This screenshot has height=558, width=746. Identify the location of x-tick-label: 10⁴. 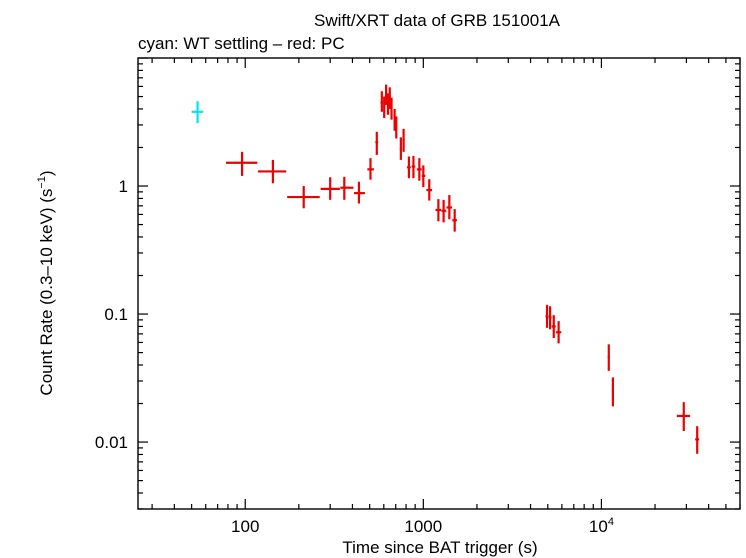
(601, 526).